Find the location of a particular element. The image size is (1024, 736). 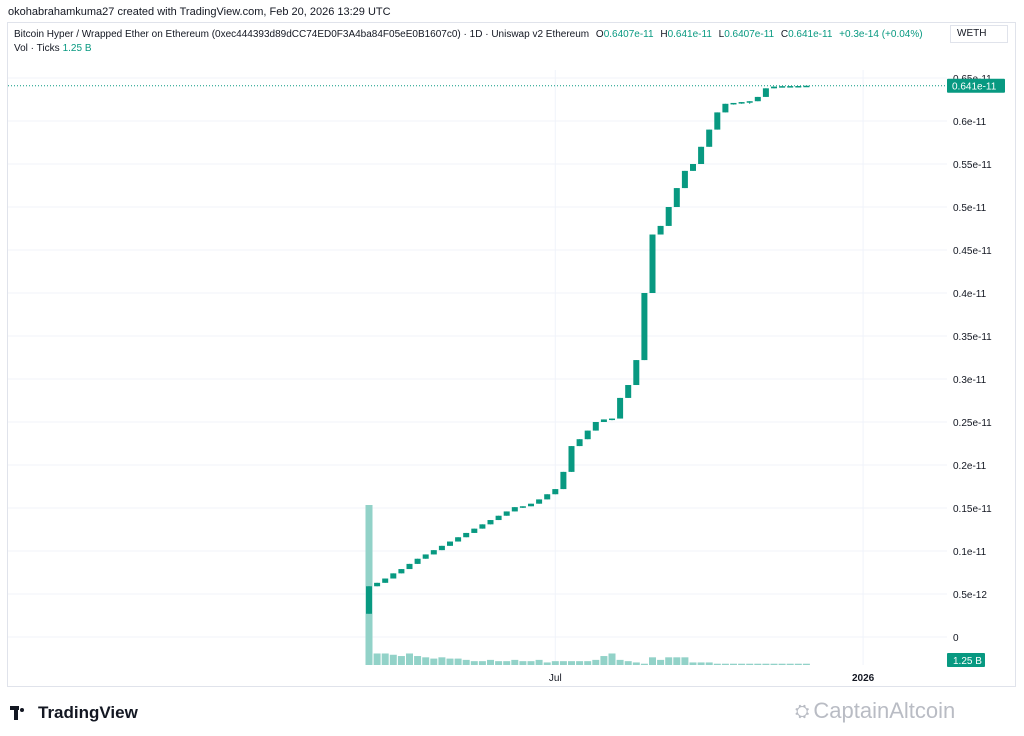

volume-layer is located at coordinates (587, 585).